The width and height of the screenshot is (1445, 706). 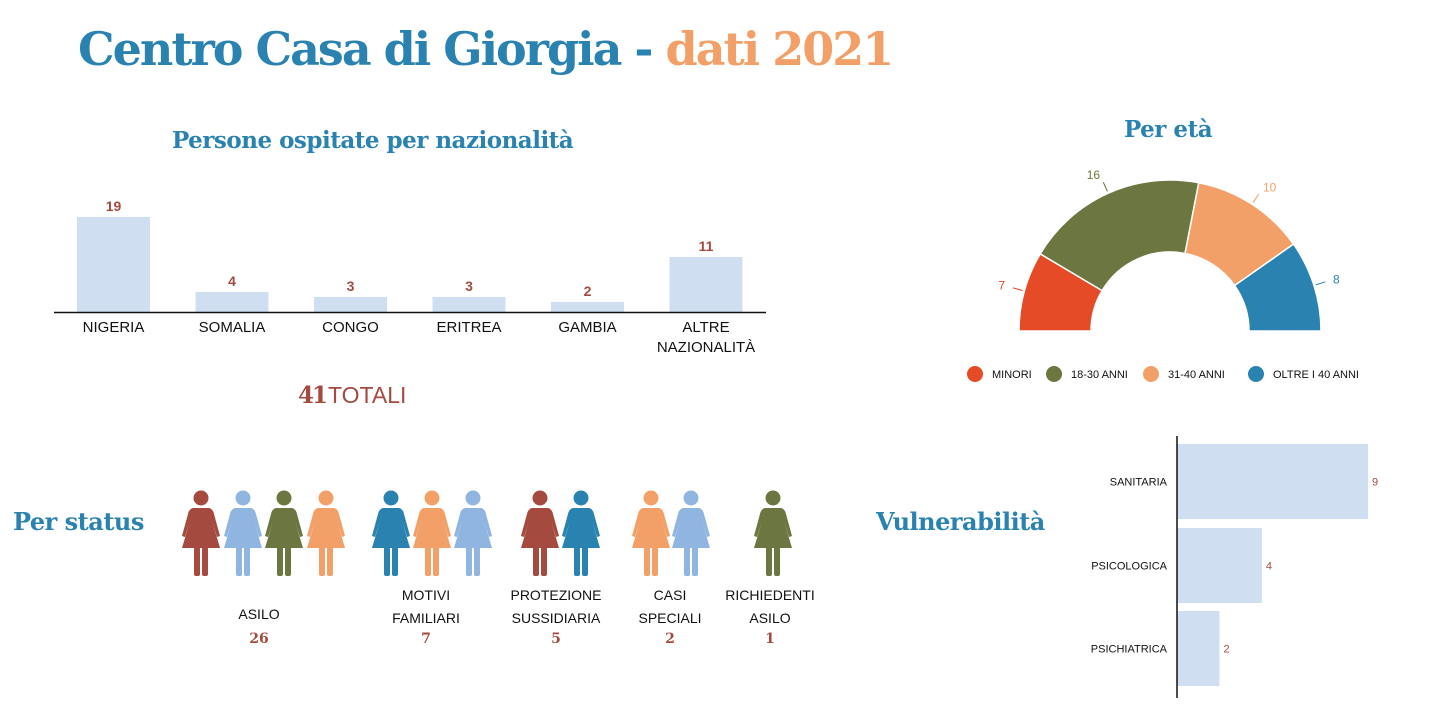 What do you see at coordinates (1129, 650) in the screenshot?
I see `vulnerability-category-label: PSICHIATRICA` at bounding box center [1129, 650].